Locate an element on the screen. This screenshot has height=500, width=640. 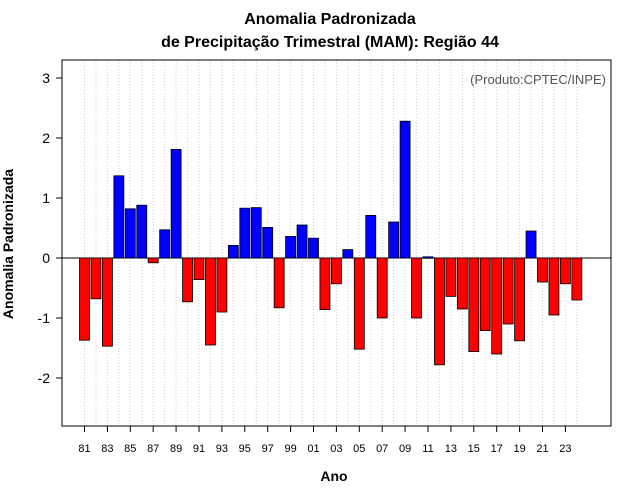
bar-1991 is located at coordinates (199, 269).